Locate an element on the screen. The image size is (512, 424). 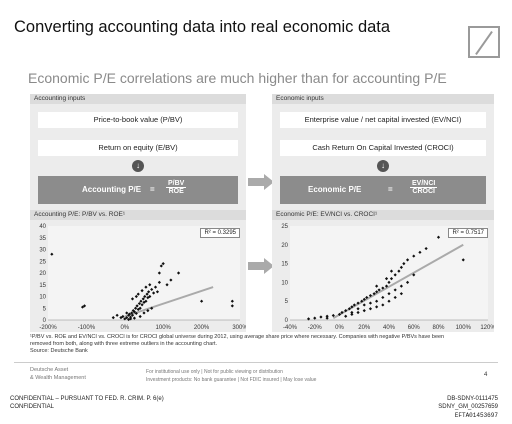
down-arrow-icon: ↓ is located at coordinates (138, 166).